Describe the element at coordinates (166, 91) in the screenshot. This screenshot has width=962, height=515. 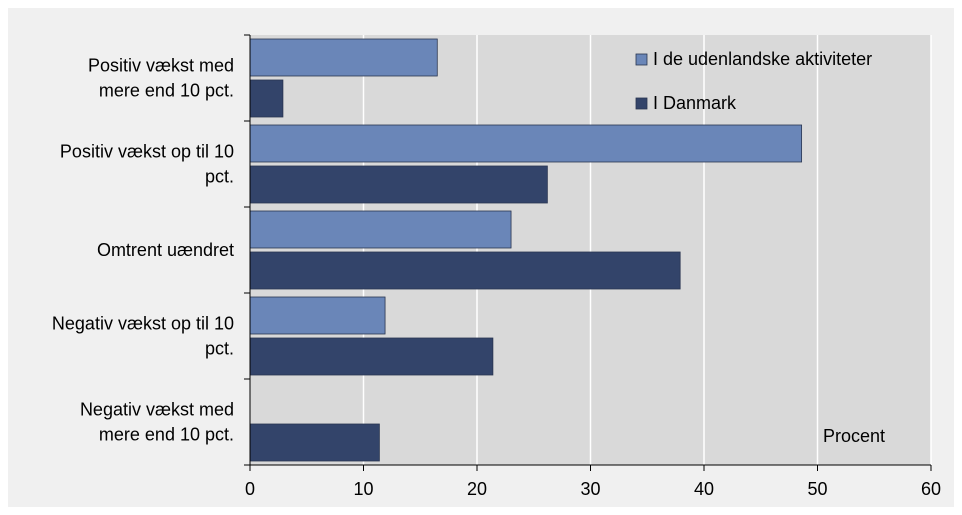
I see `category-label-0-line-1: mere end 10 pct.` at that location.